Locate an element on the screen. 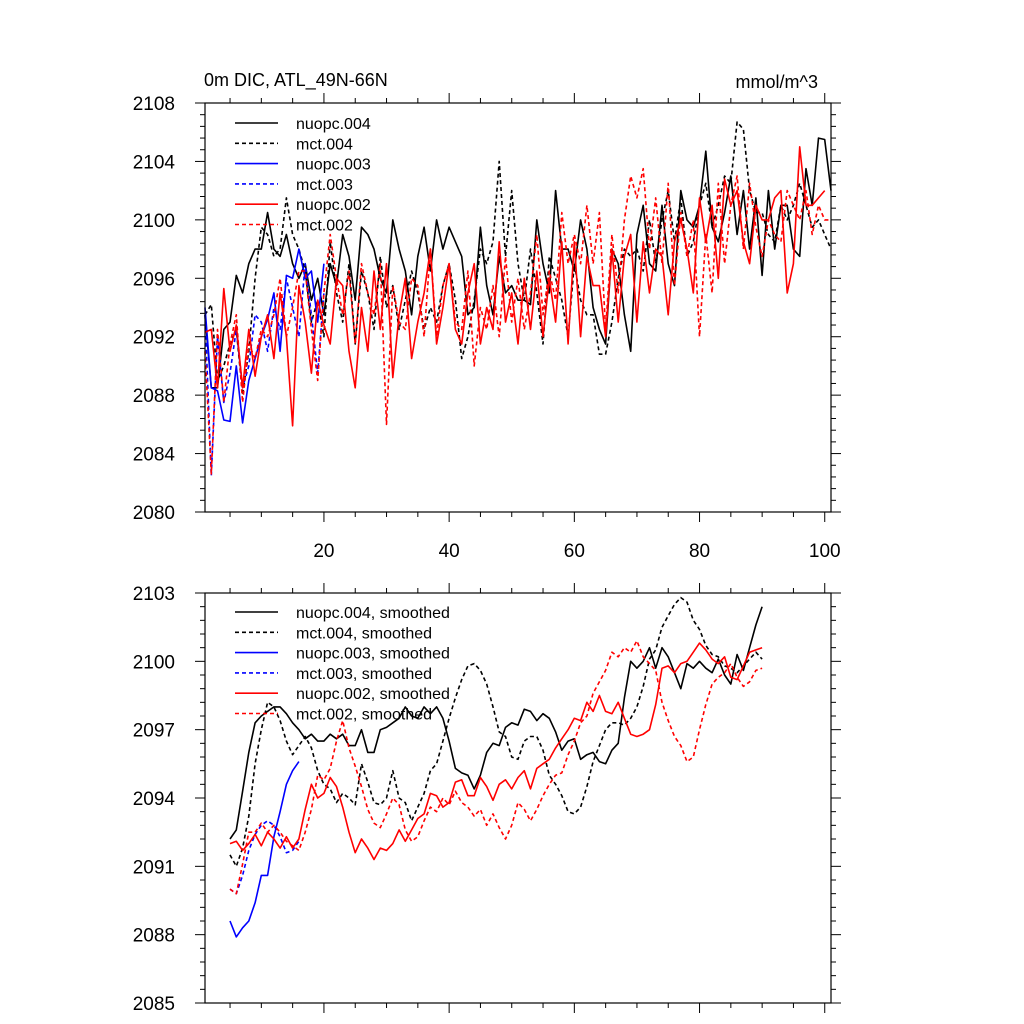 This screenshot has height=1024, width=1024. series-line-nuopc-003-smoothed is located at coordinates (264, 849).